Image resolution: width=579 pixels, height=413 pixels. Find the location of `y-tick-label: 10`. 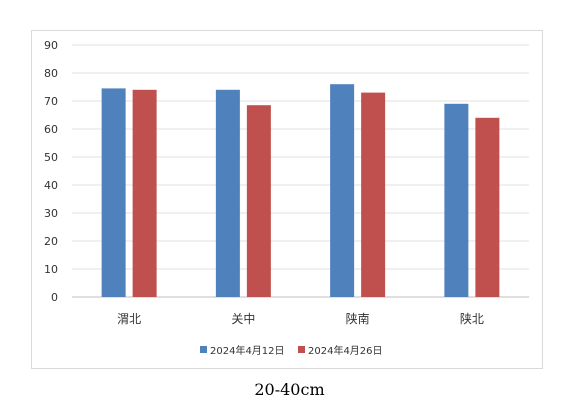

y-tick-label: 10 is located at coordinates (51, 269).